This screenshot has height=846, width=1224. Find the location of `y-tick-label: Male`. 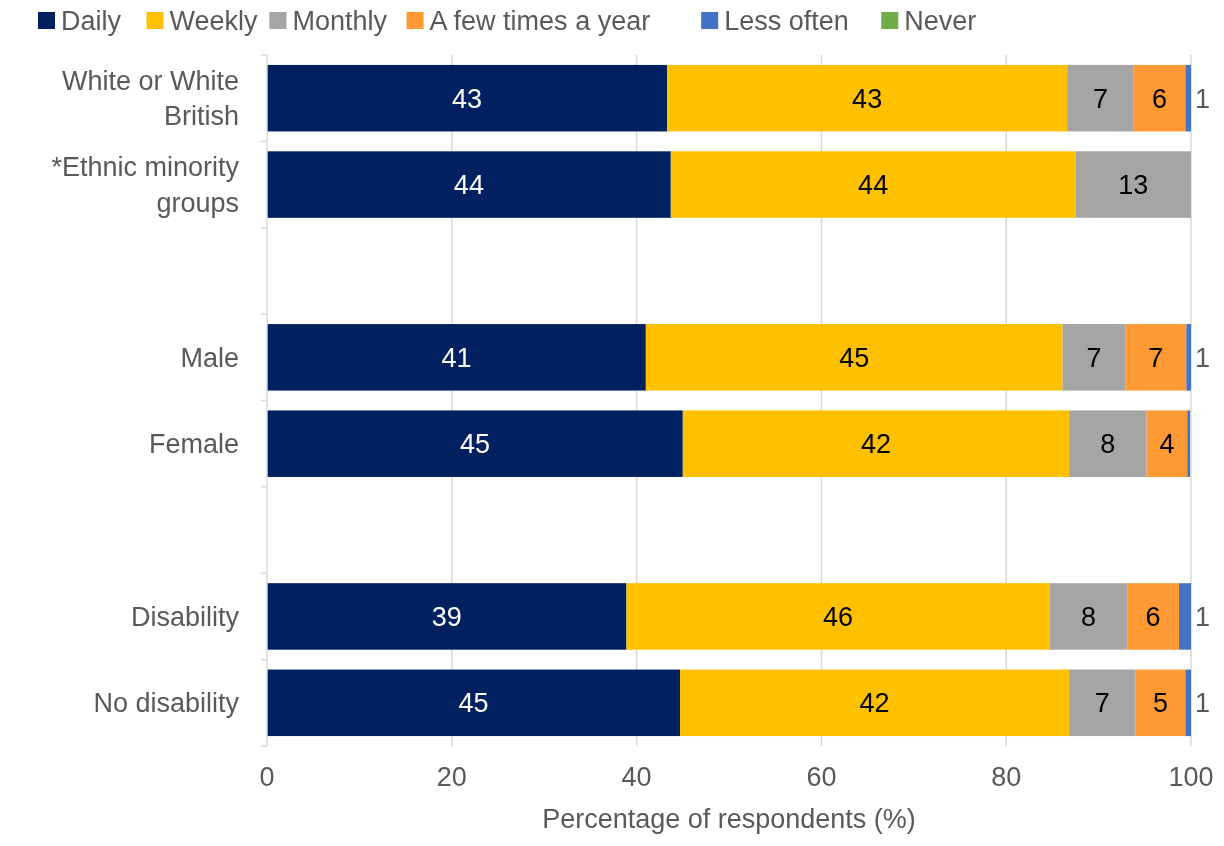

y-tick-label: Male is located at coordinates (209, 357).